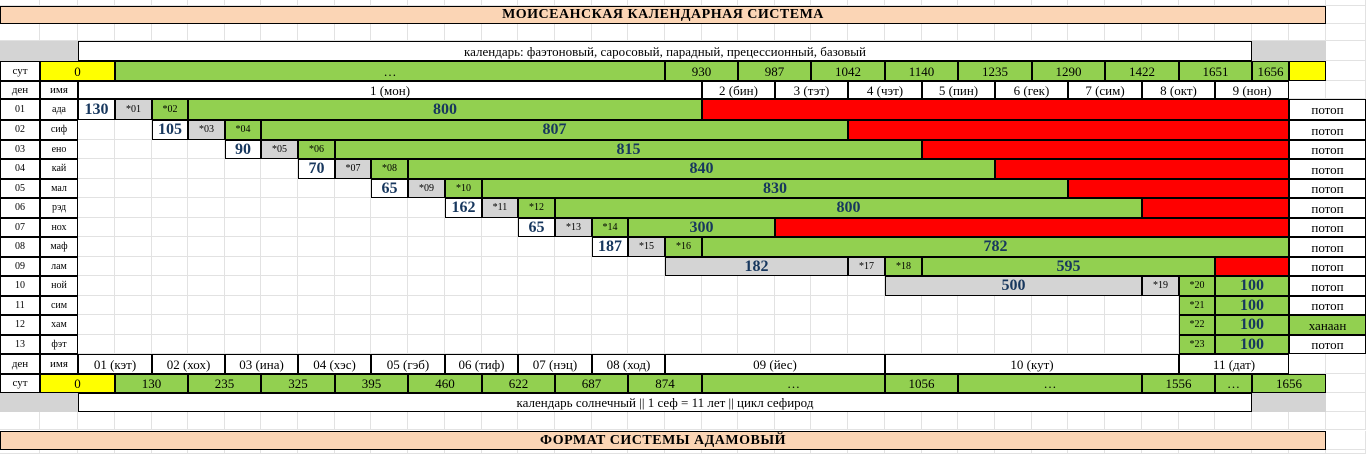  What do you see at coordinates (59, 305) in the screenshot?
I see `row-name: сим` at bounding box center [59, 305].